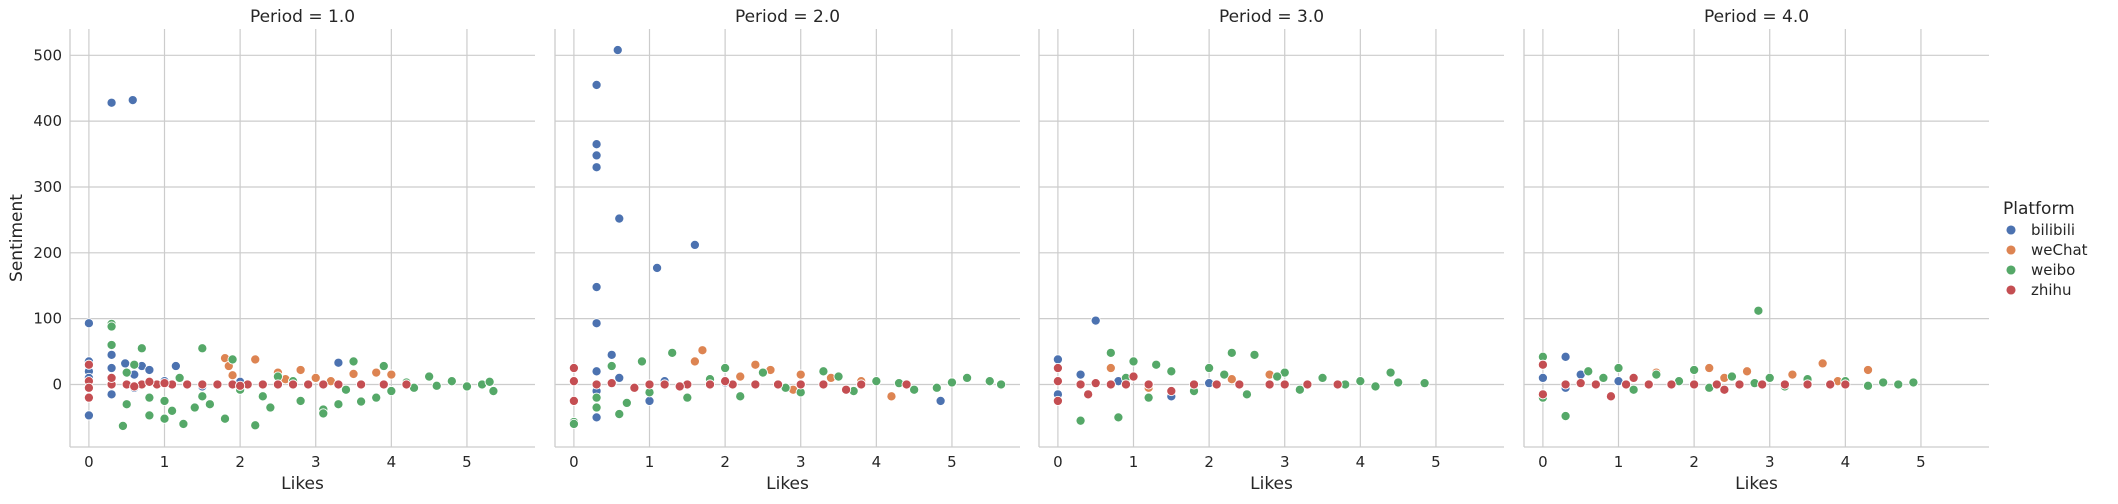 This screenshot has width=2118, height=504. Describe the element at coordinates (1209, 462) in the screenshot. I see `x-tick-label: 2` at that location.